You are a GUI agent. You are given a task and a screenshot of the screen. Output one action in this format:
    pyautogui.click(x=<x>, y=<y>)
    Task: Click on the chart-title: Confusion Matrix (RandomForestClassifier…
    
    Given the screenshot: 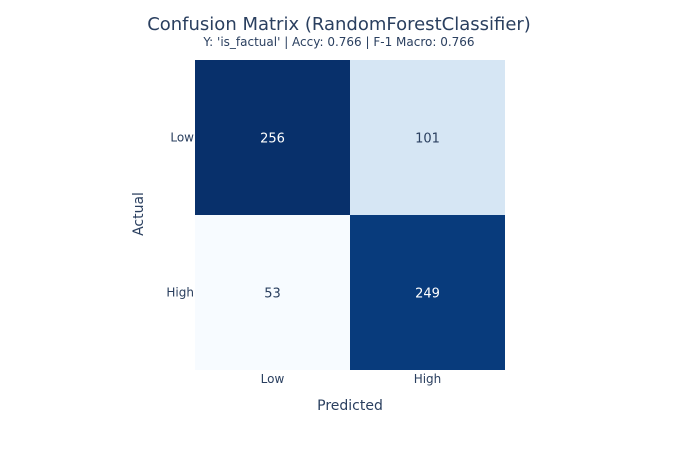 What is the action you would take?
    pyautogui.click(x=339, y=24)
    